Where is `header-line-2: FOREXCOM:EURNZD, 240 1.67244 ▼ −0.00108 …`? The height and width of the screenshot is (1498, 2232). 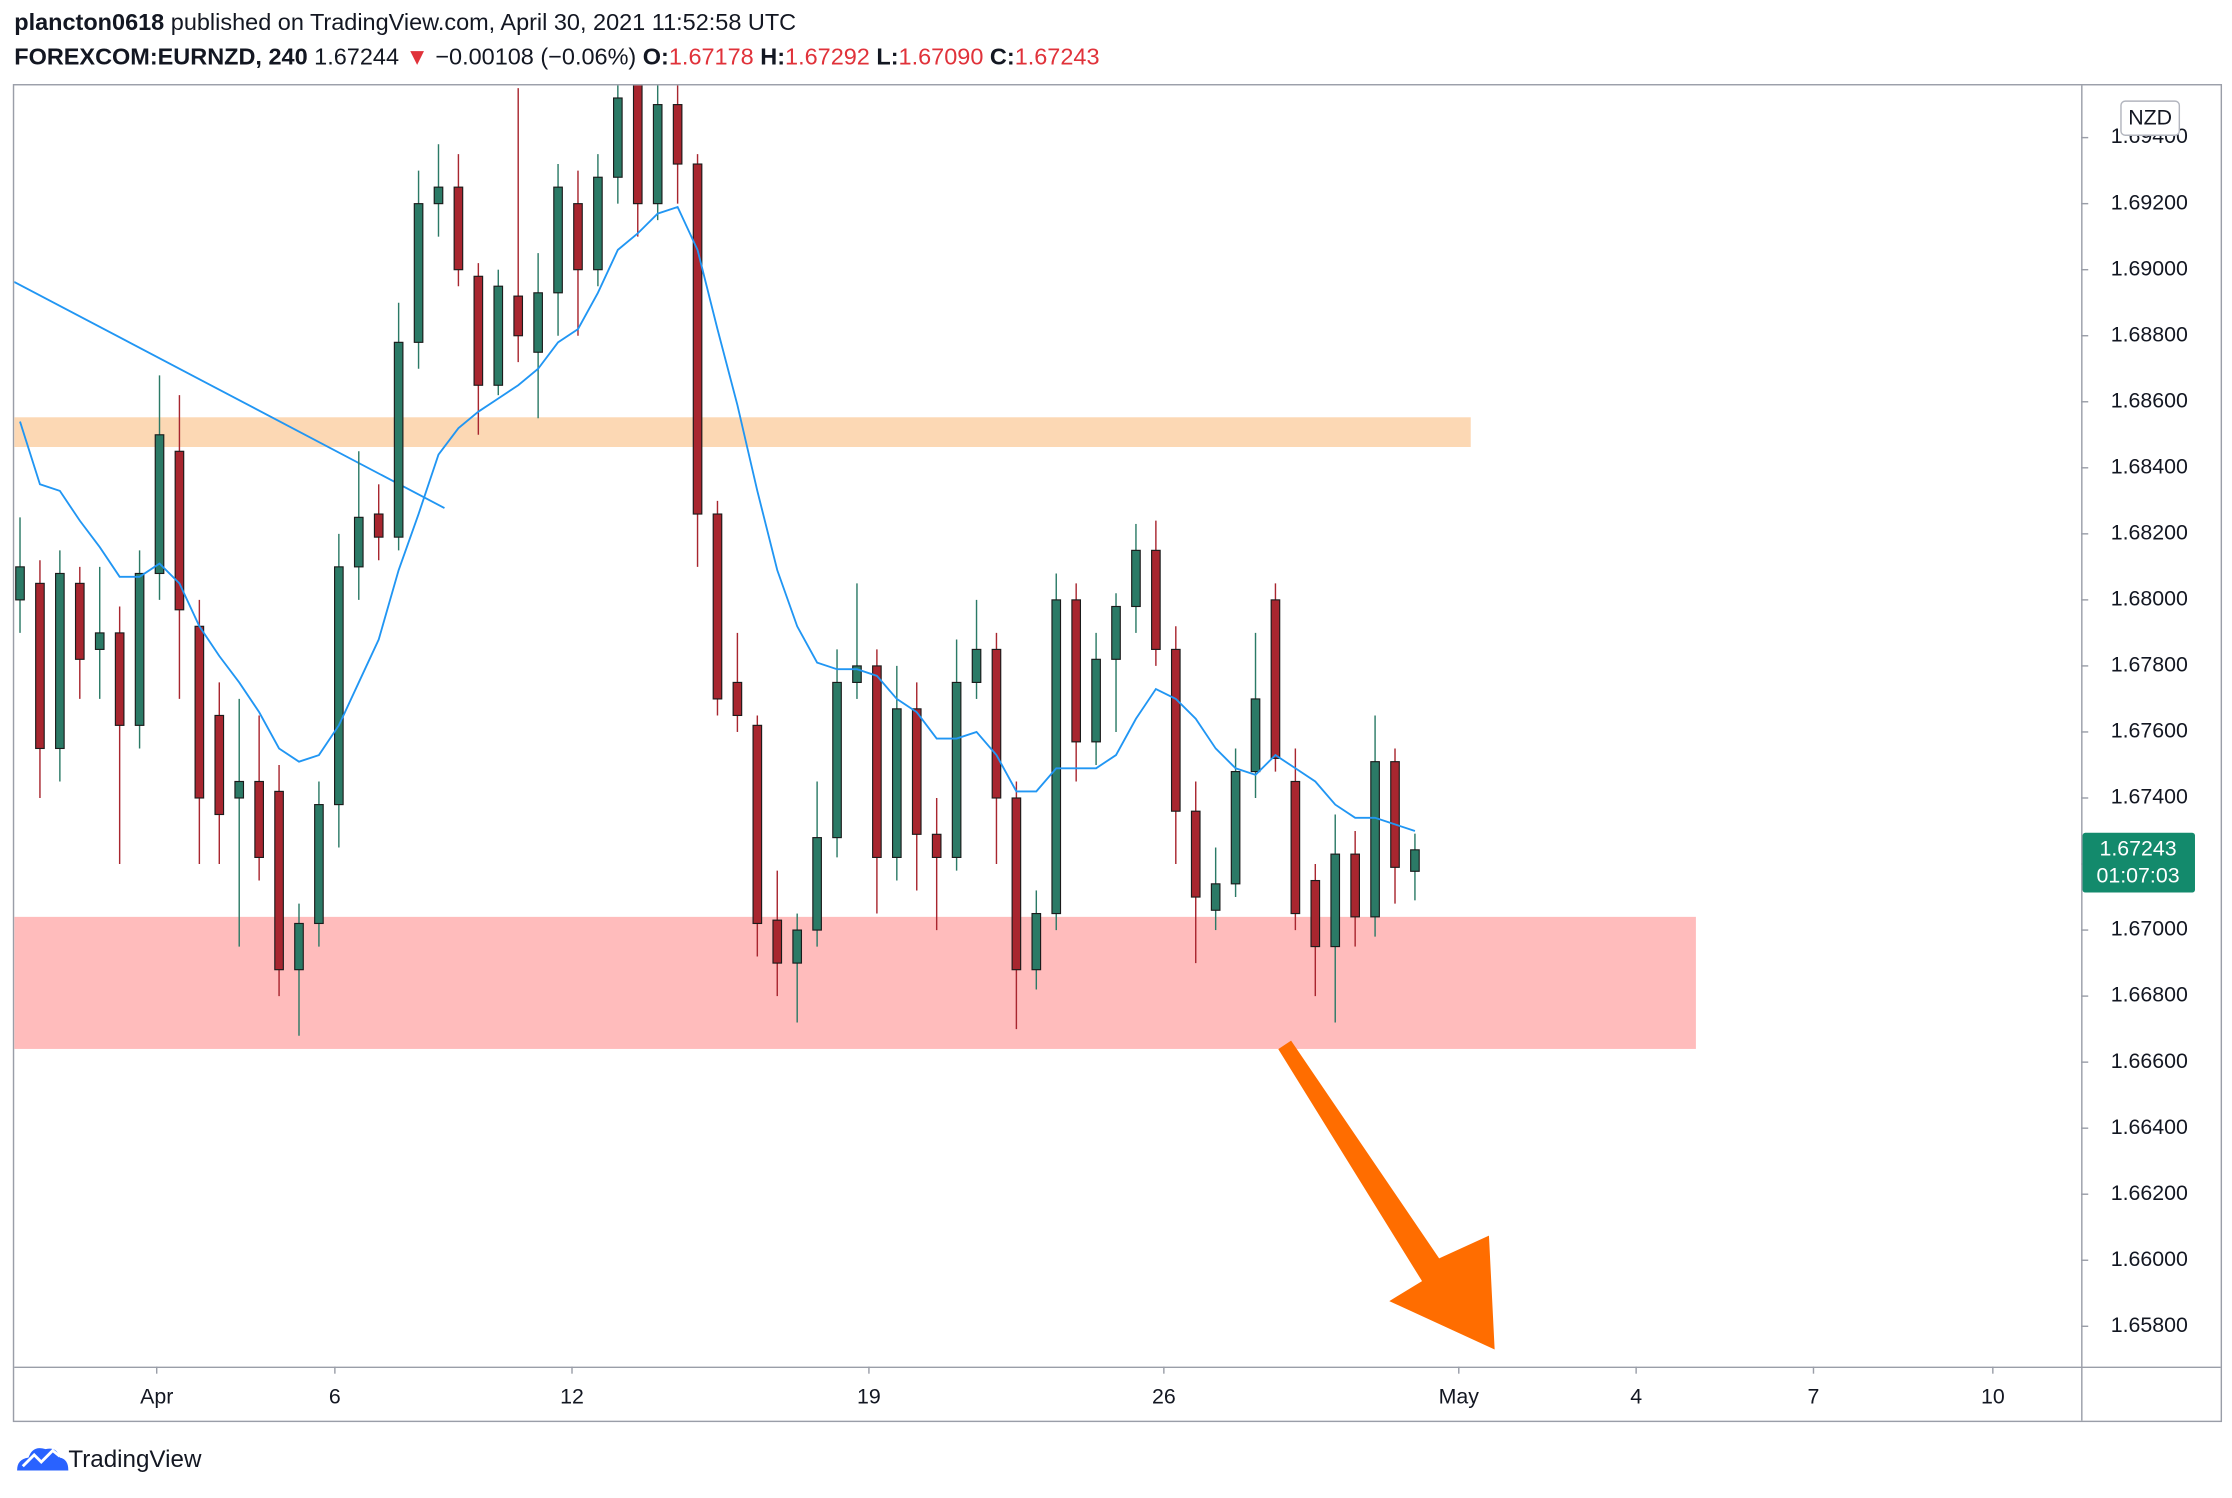 header-line-2: FOREXCOM:EURNZD, 240 1.67244 ▼ −0.00108 … is located at coordinates (556, 57).